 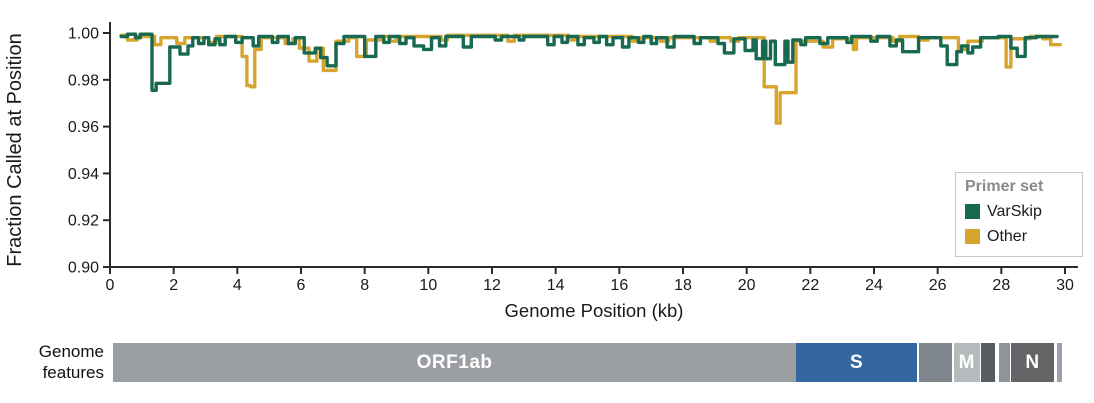 What do you see at coordinates (619, 285) in the screenshot?
I see `x-tick-label: 16` at bounding box center [619, 285].